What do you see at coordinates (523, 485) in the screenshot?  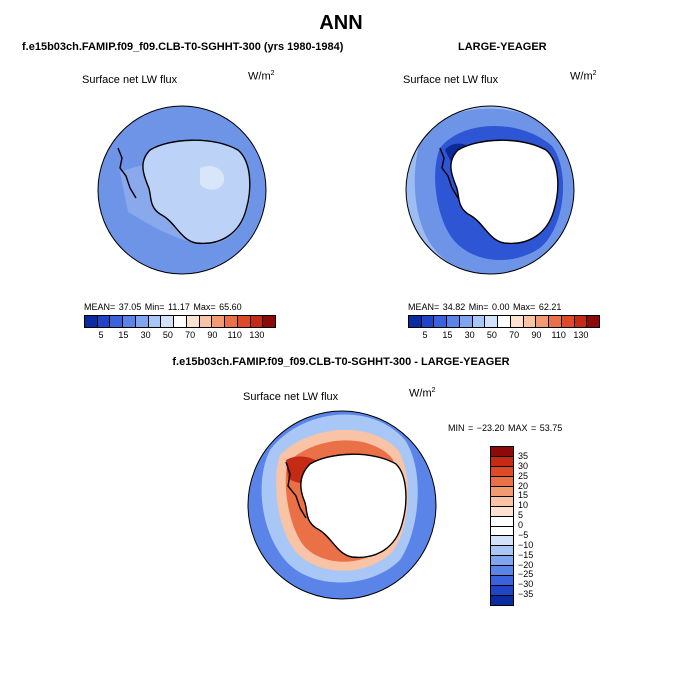 I see `colorbar-tick-label: 20` at bounding box center [523, 485].